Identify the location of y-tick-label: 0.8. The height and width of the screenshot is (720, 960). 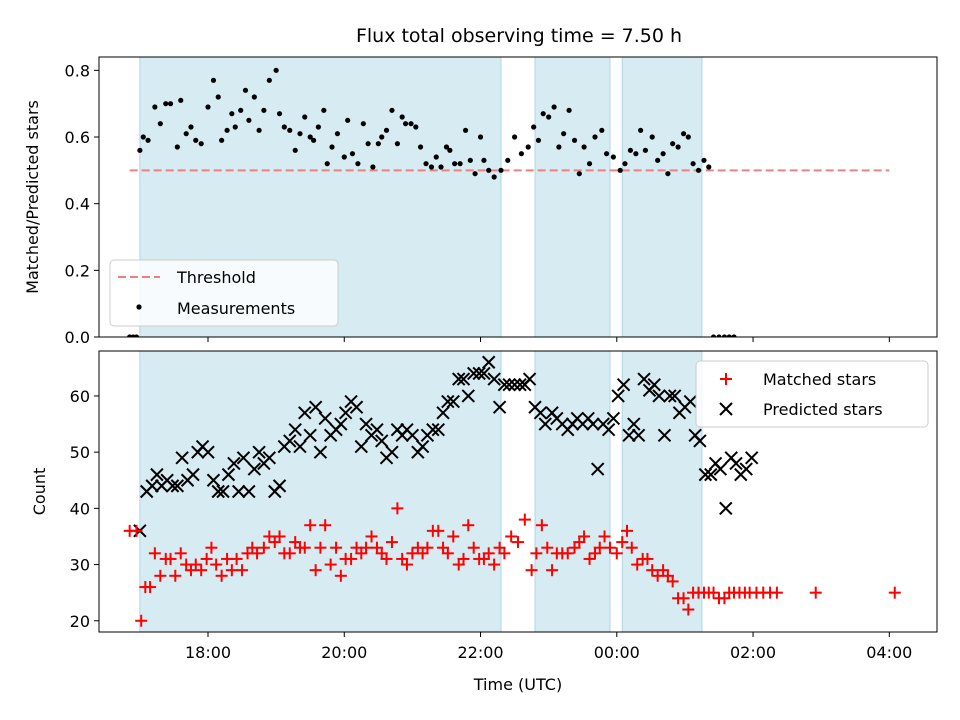
(77, 70).